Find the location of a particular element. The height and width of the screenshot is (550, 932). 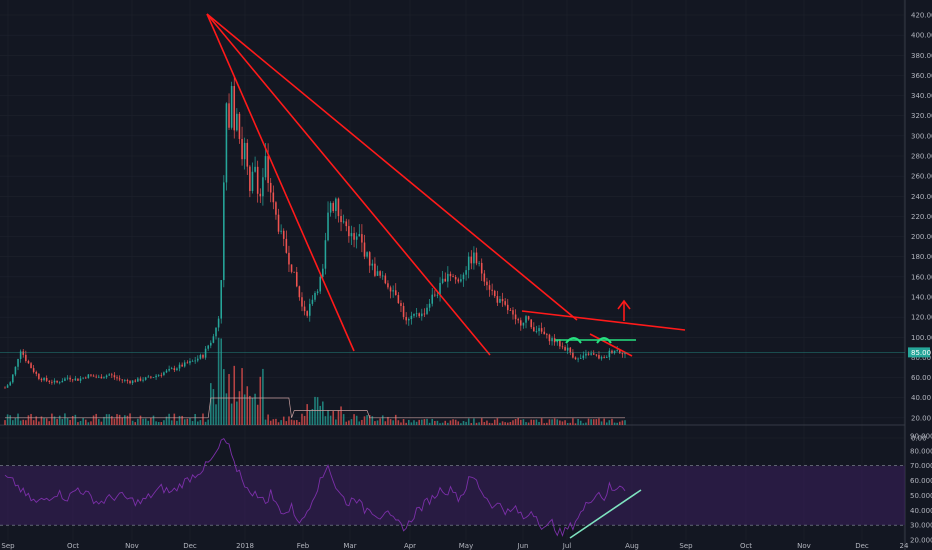

rsi-band is located at coordinates (452, 495).